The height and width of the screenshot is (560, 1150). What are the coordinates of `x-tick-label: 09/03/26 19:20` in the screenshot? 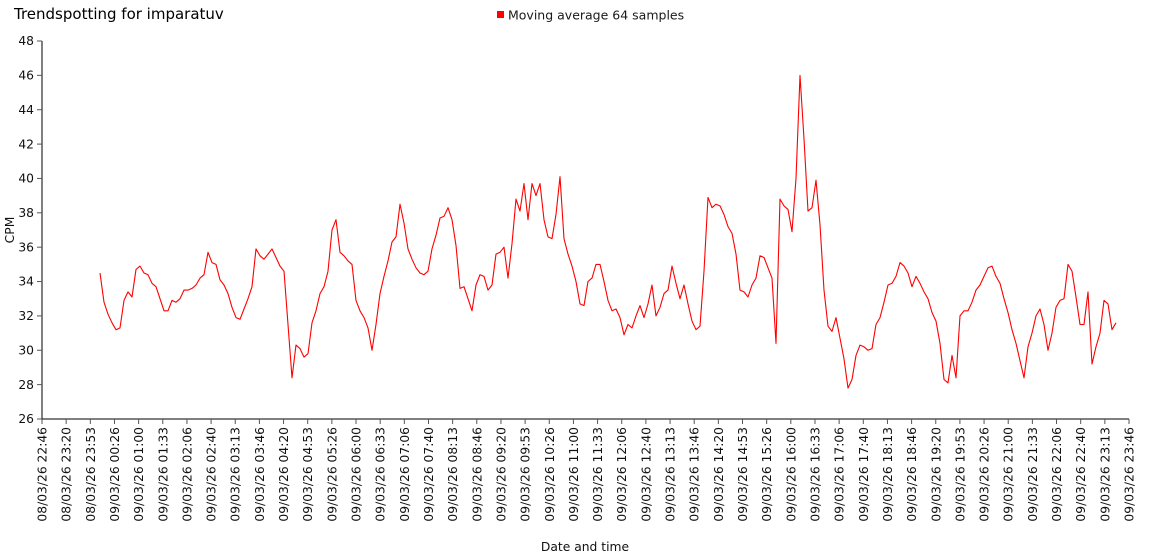 It's located at (936, 474).